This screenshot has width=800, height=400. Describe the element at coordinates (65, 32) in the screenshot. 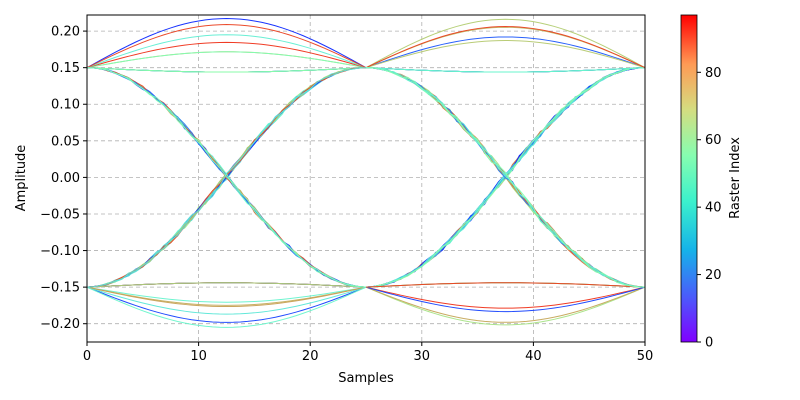

I see `y-tick-label: 0.20` at that location.